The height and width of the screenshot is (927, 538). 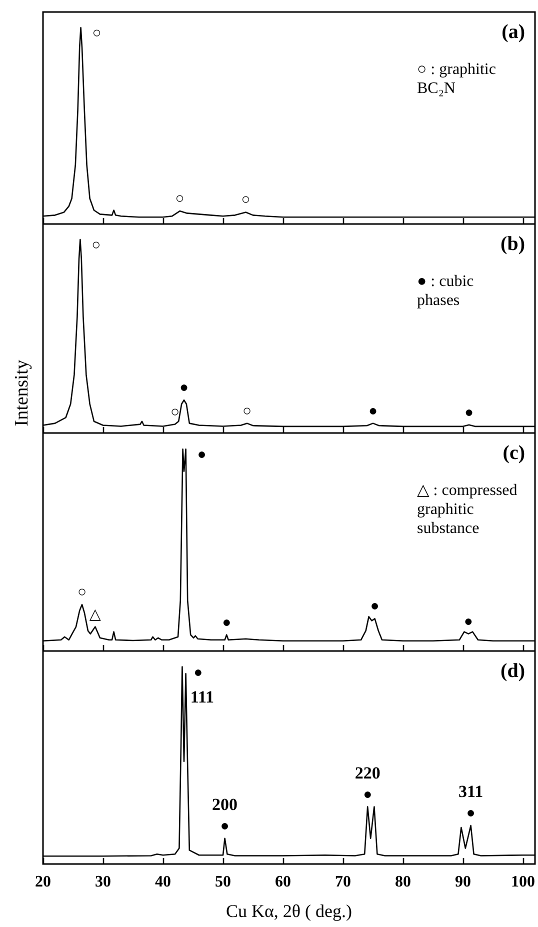 What do you see at coordinates (22, 392) in the screenshot?
I see `y-axis-title: Intensity` at bounding box center [22, 392].